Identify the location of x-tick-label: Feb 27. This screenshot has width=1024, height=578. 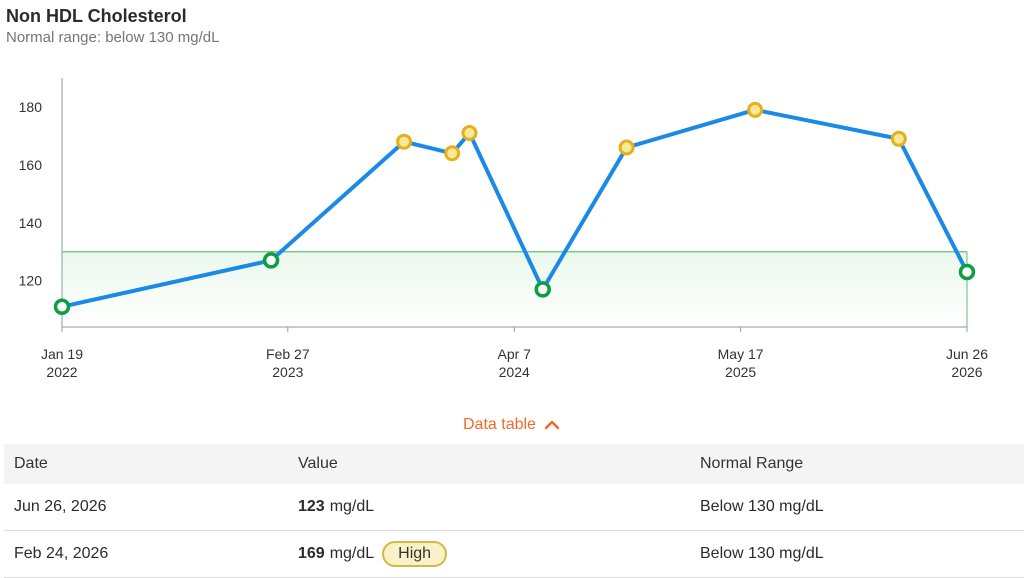
(288, 354).